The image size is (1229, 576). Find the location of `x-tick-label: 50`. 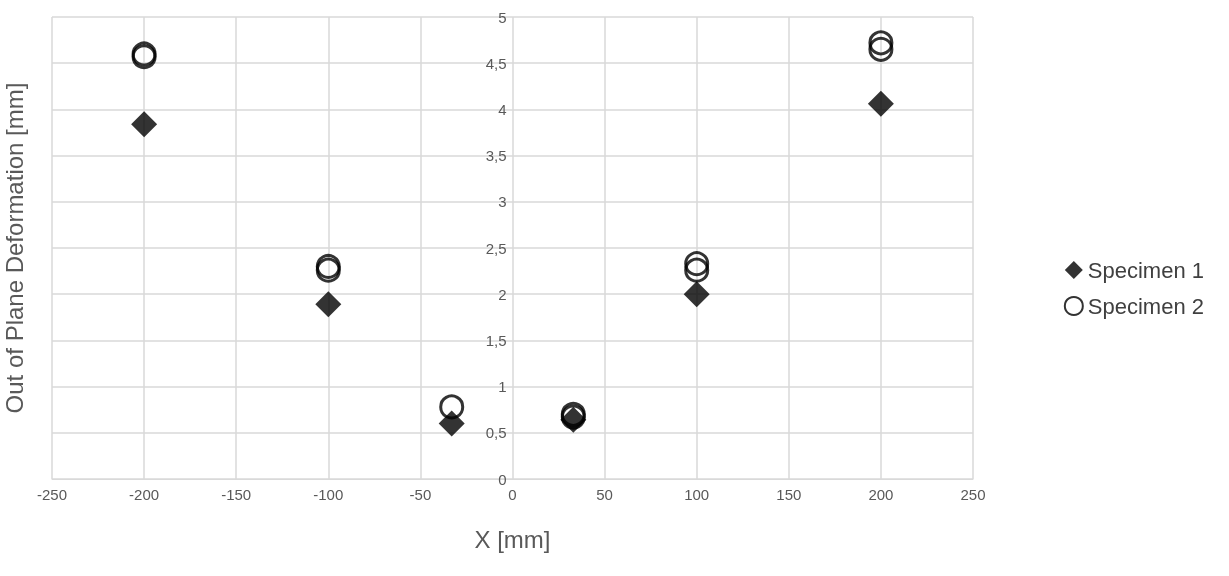

x-tick-label: 50 is located at coordinates (604, 494).